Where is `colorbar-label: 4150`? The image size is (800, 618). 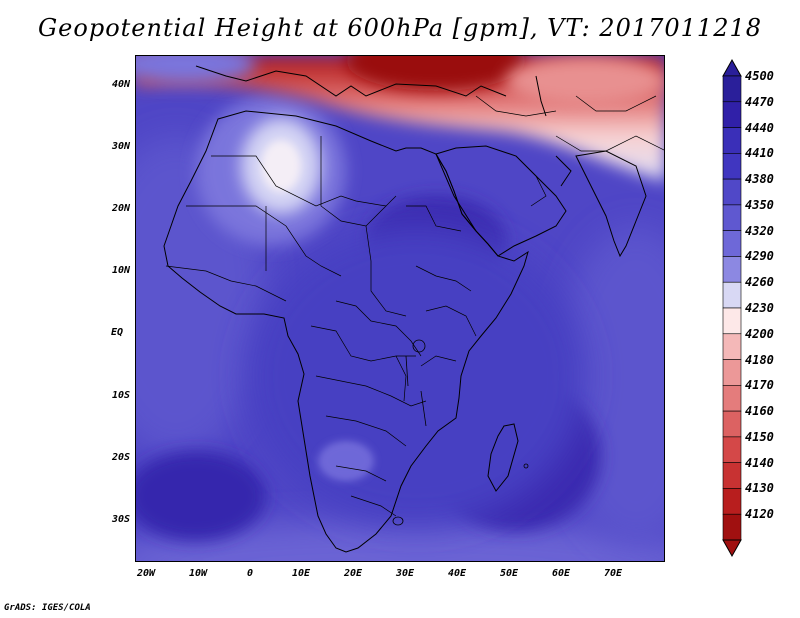
colorbar-label: 4150 is located at coordinates (759, 436).